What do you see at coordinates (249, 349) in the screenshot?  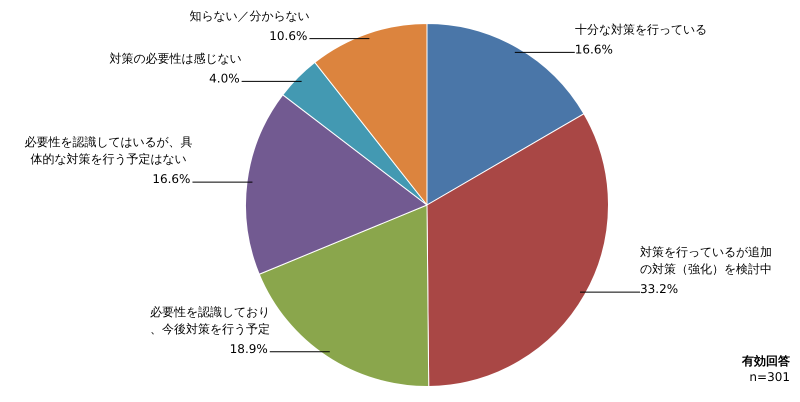 I see `data-label: 18.9%` at bounding box center [249, 349].